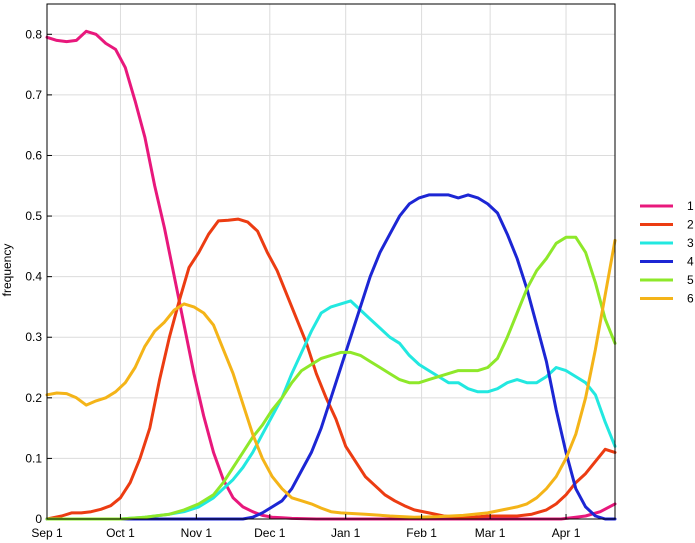 The width and height of the screenshot is (695, 543). I want to click on legend-label-4: 4, so click(690, 262).